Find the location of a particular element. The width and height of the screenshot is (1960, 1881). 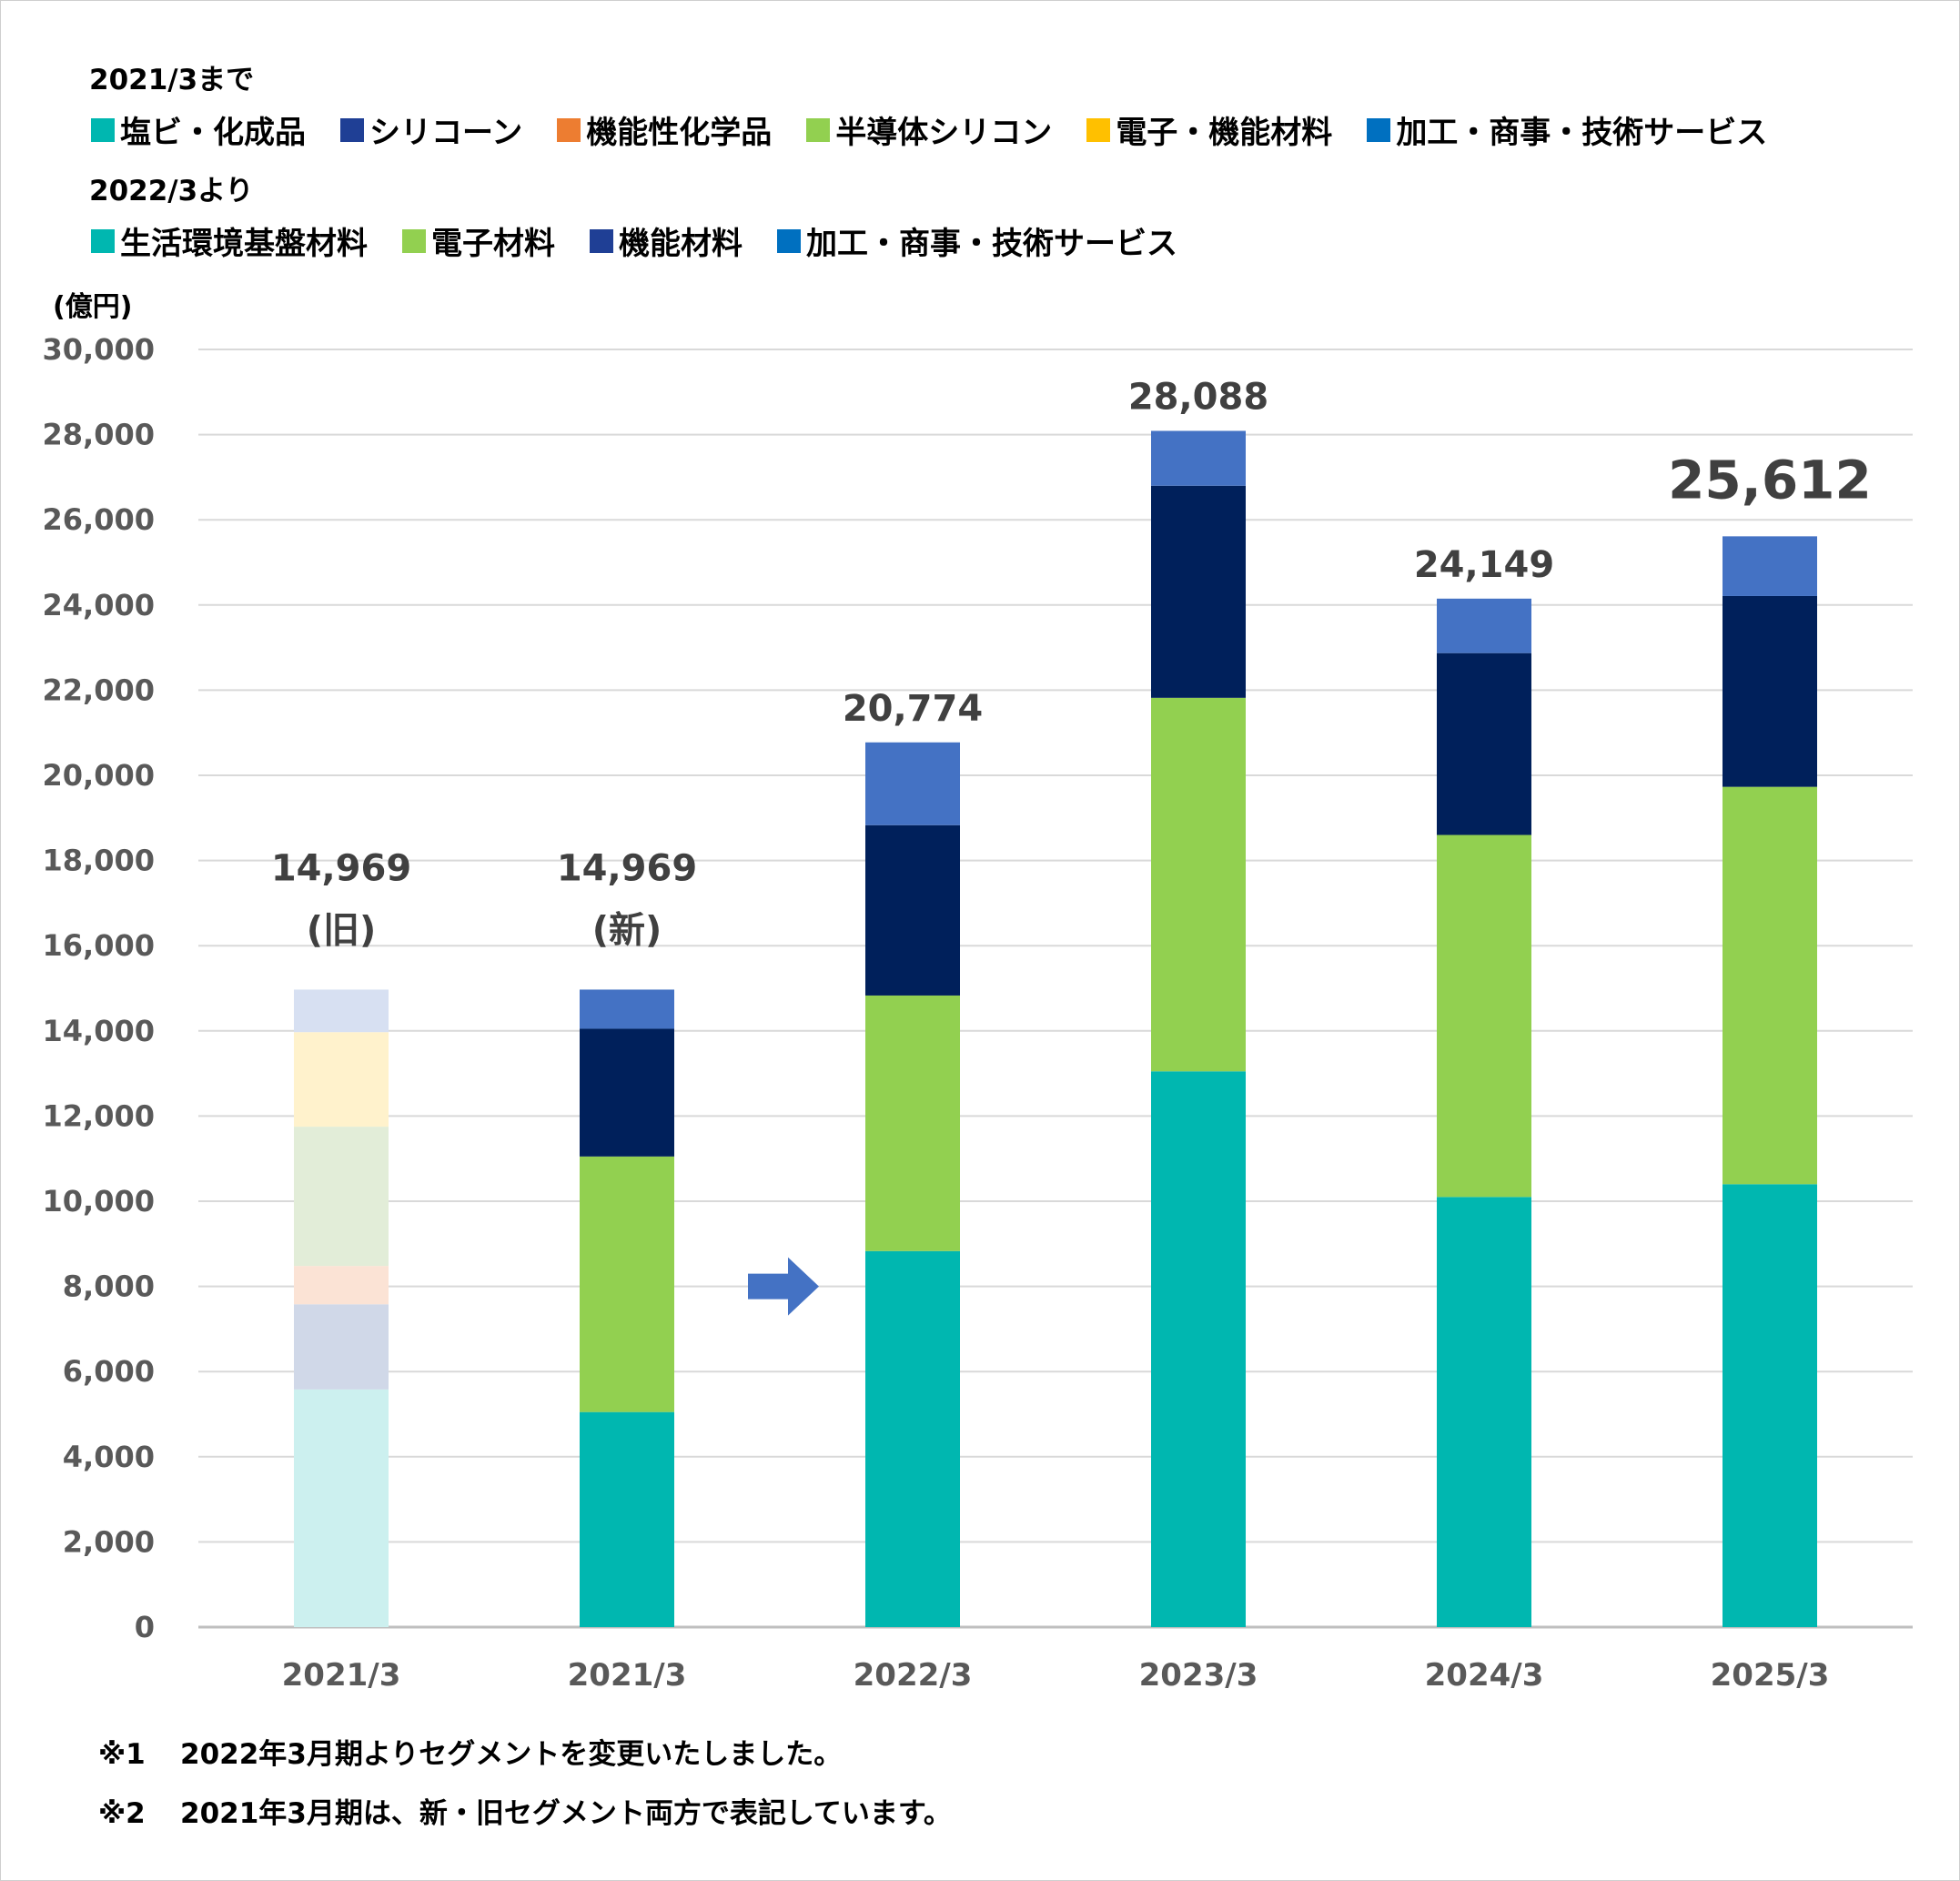

legend-new-item: 加工・商事・技術サービス is located at coordinates (977, 240).